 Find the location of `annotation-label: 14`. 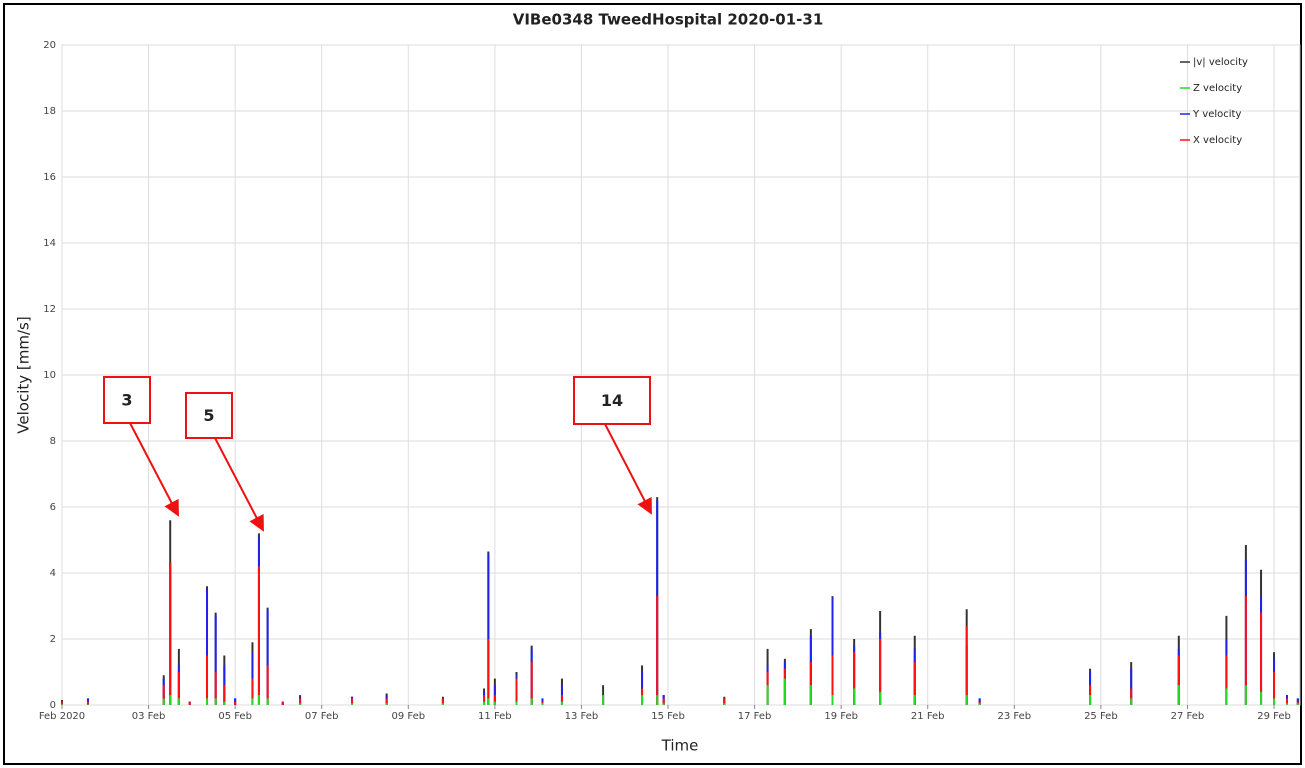

annotation-label: 14 is located at coordinates (612, 400).